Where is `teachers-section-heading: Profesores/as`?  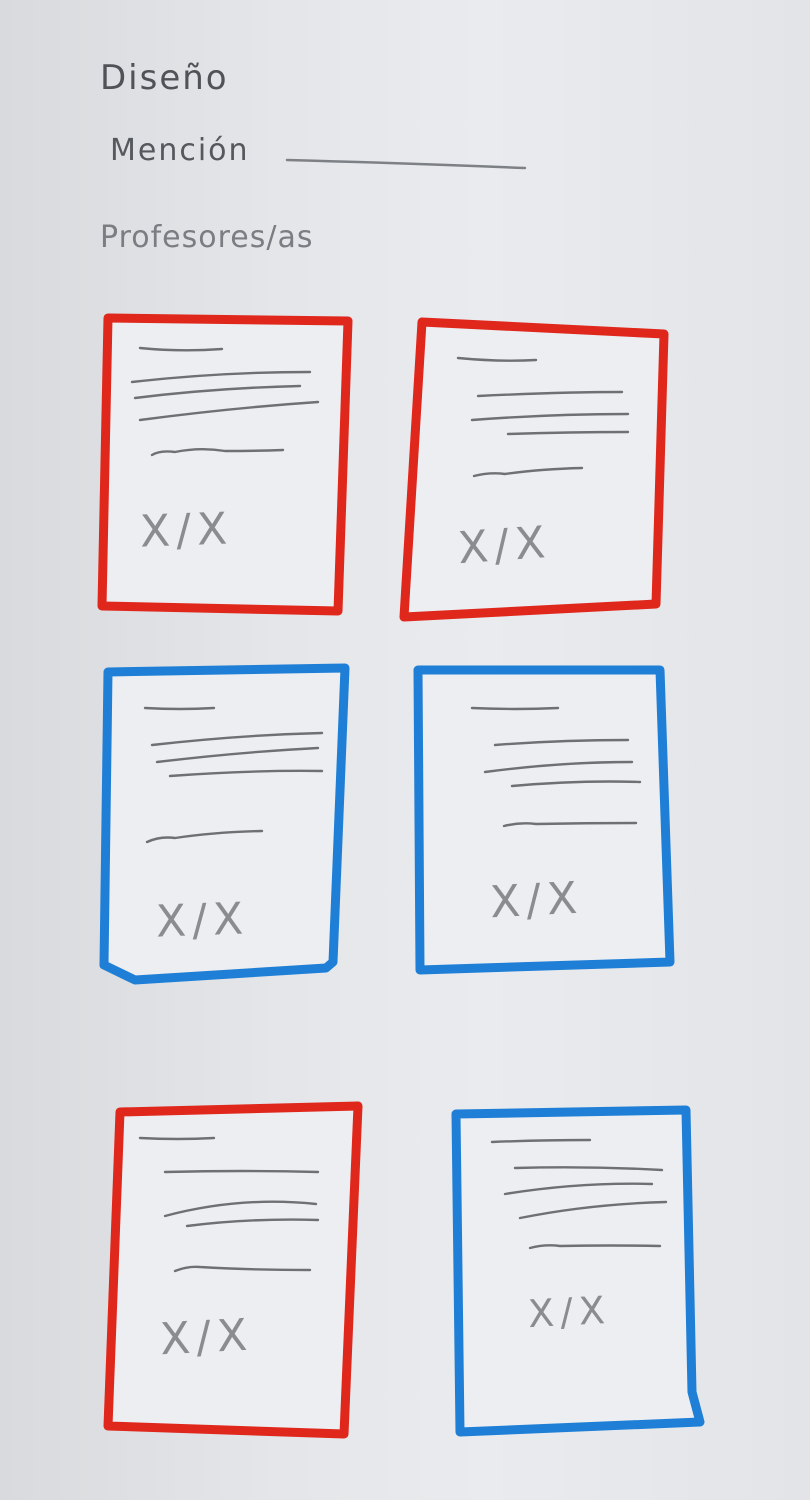 teachers-section-heading: Profesores/as is located at coordinates (207, 237).